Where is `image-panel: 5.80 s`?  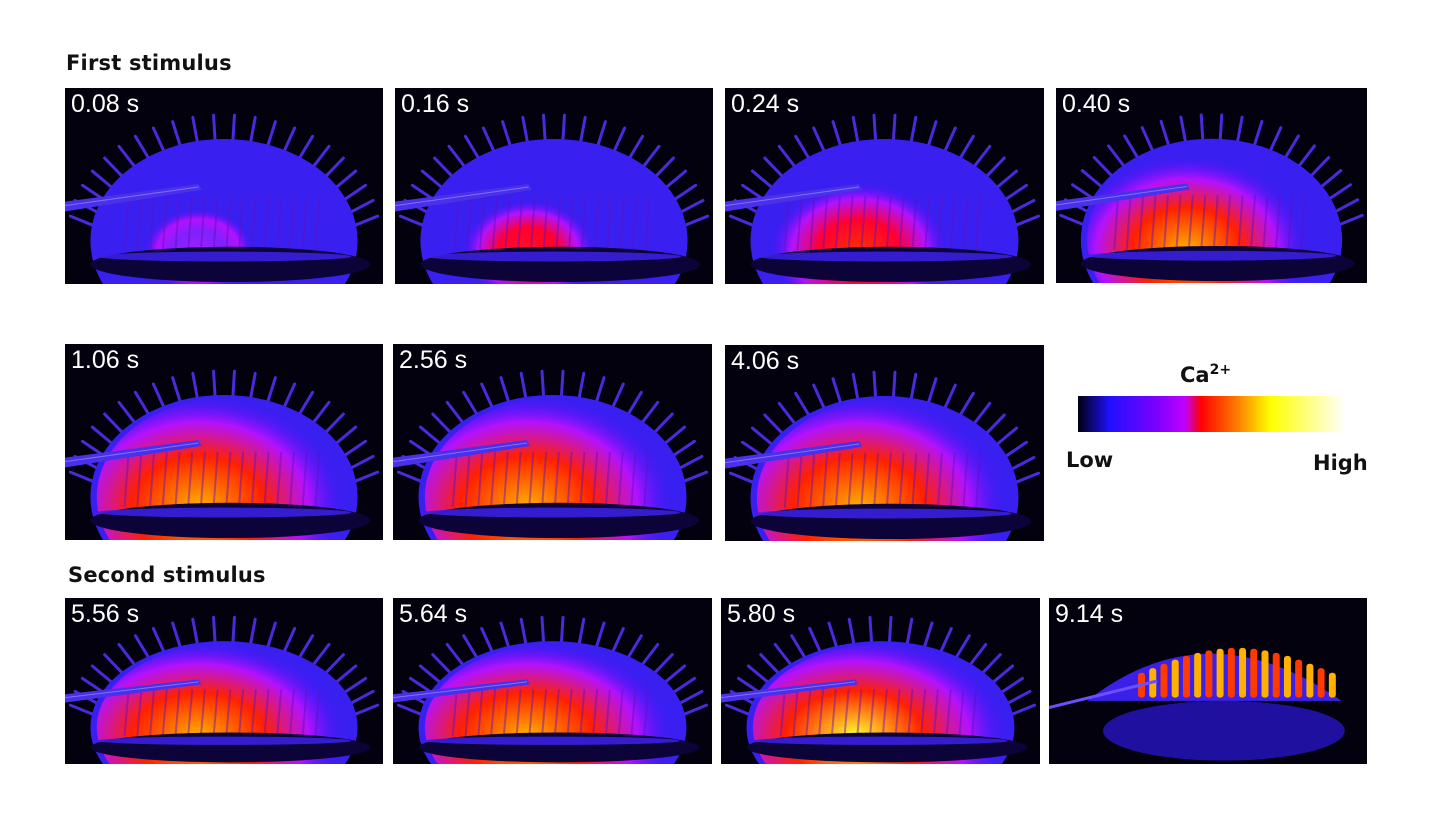 image-panel: 5.80 s is located at coordinates (880, 681).